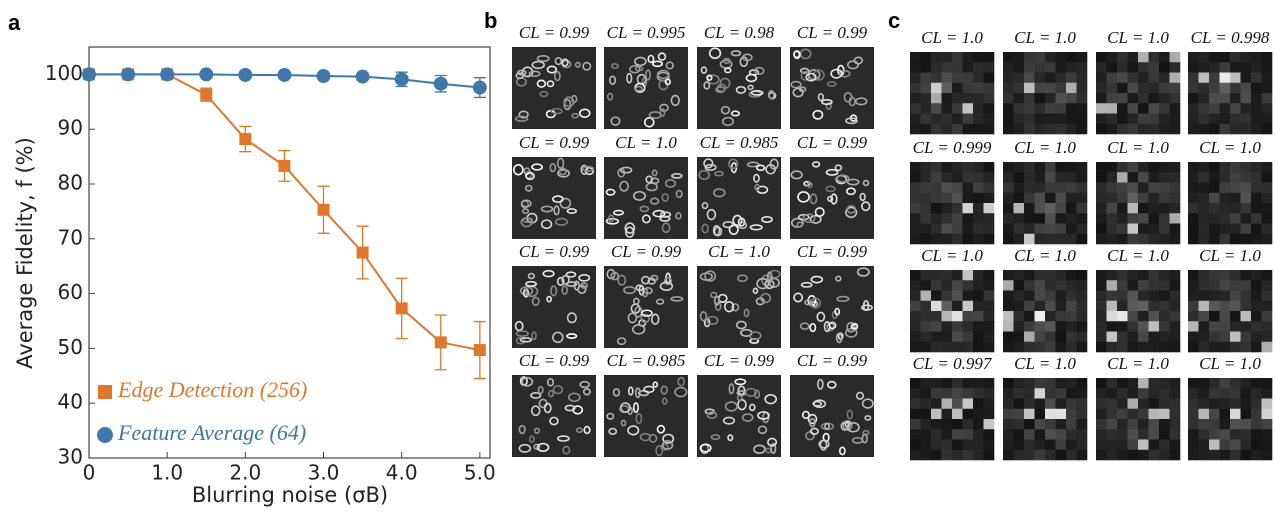  I want to click on y-axis-label: Average Fidelity, f (%), so click(25, 253).